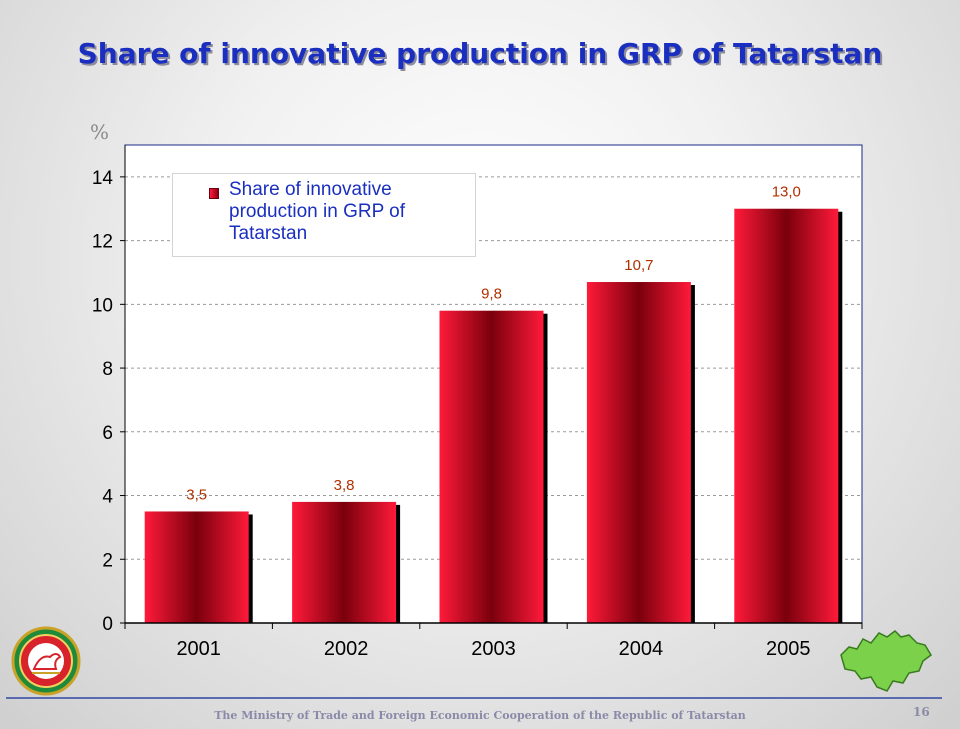 Image resolution: width=960 pixels, height=729 pixels. What do you see at coordinates (886, 661) in the screenshot?
I see `tatarstan-map-icon` at bounding box center [886, 661].